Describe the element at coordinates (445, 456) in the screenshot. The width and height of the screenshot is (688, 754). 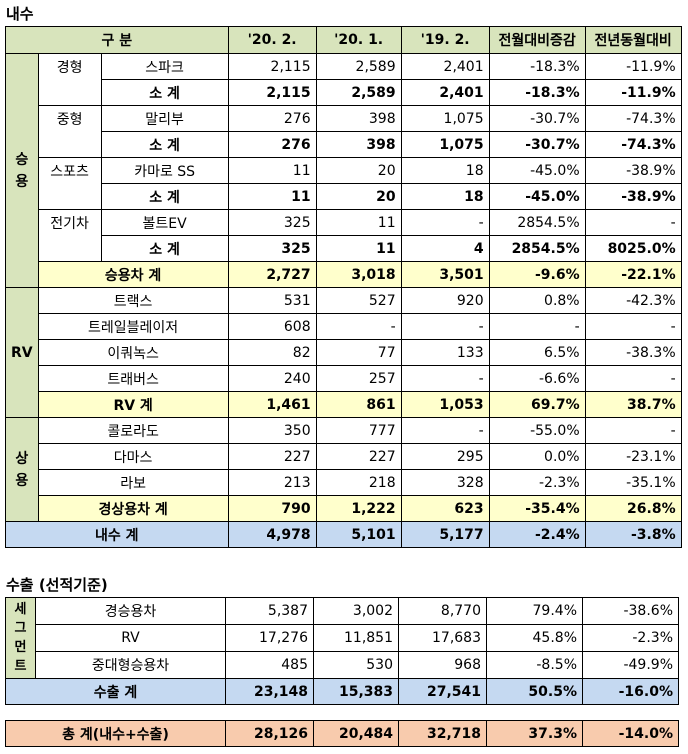
I see `value-cell: 295` at that location.